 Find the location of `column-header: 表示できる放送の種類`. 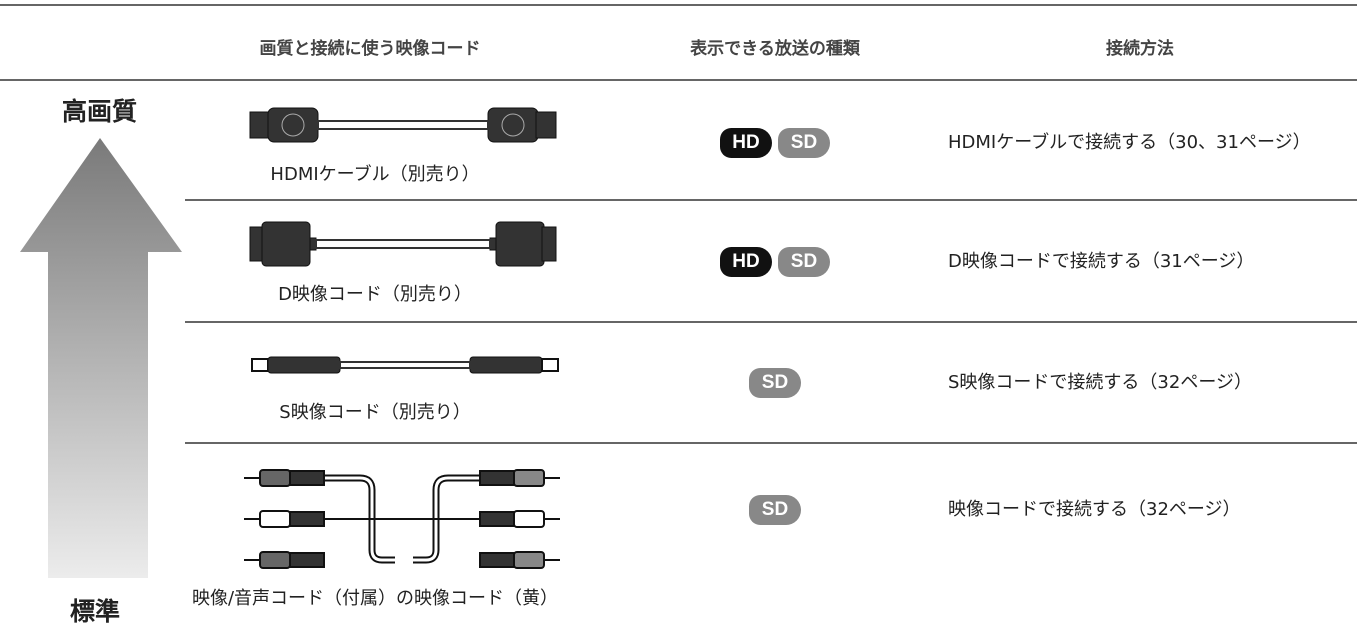

column-header: 表示できる放送の種類 is located at coordinates (775, 49).